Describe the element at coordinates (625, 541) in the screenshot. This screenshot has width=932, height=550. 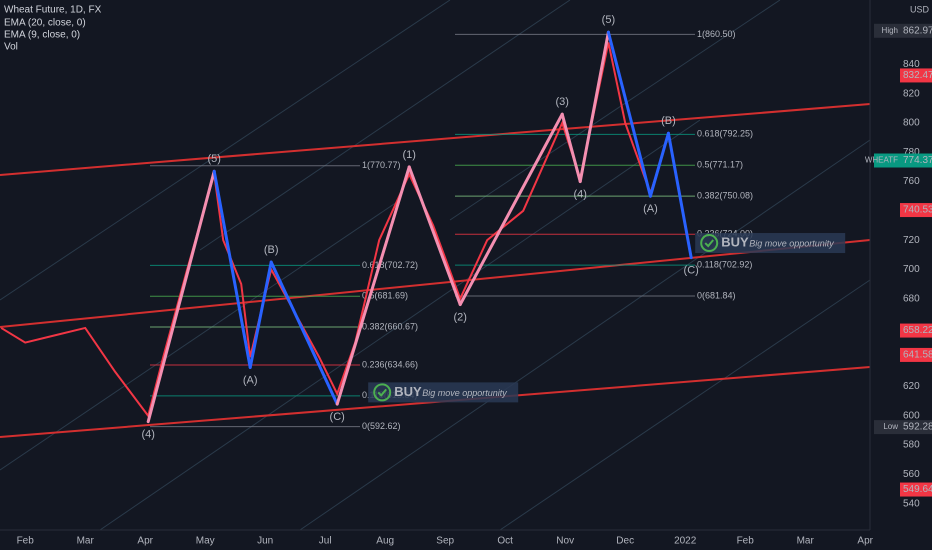
I see `x-tick-label: Dec` at that location.